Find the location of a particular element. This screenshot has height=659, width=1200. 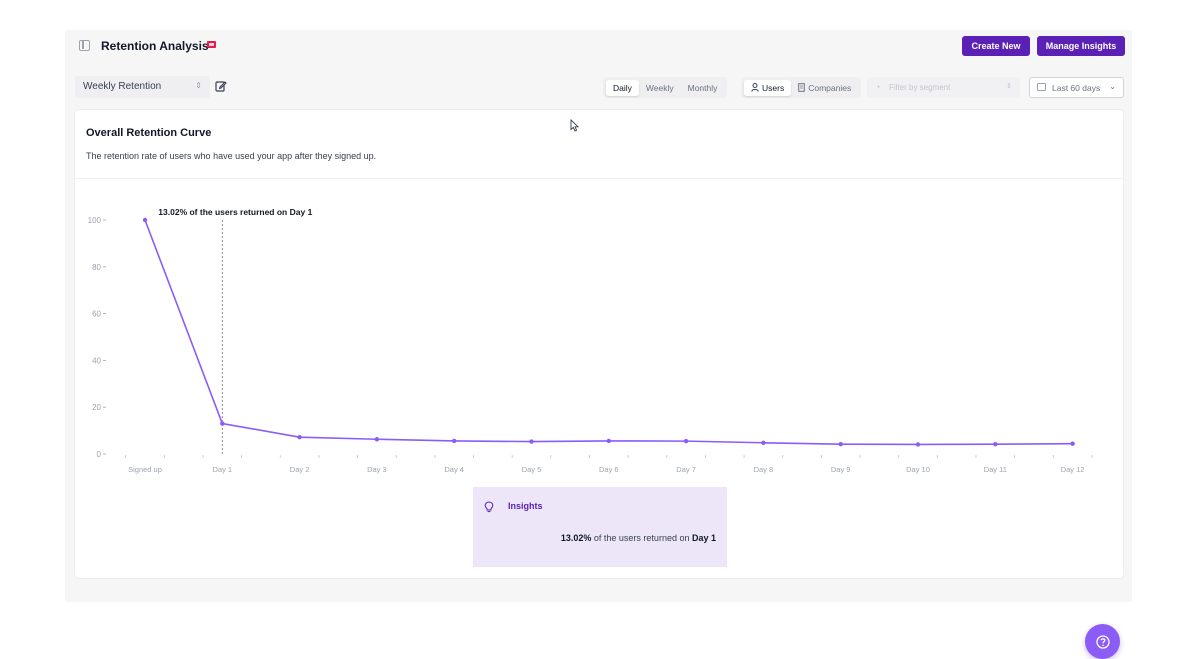

annotation-label: 13.02% of the users returned on Day 1 is located at coordinates (235, 212).